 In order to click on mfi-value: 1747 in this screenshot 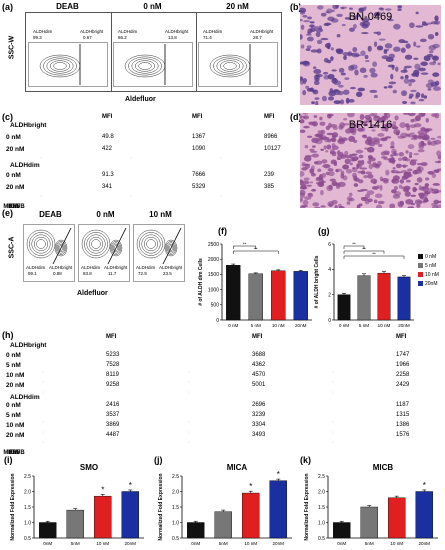, I will do `click(403, 355)`.